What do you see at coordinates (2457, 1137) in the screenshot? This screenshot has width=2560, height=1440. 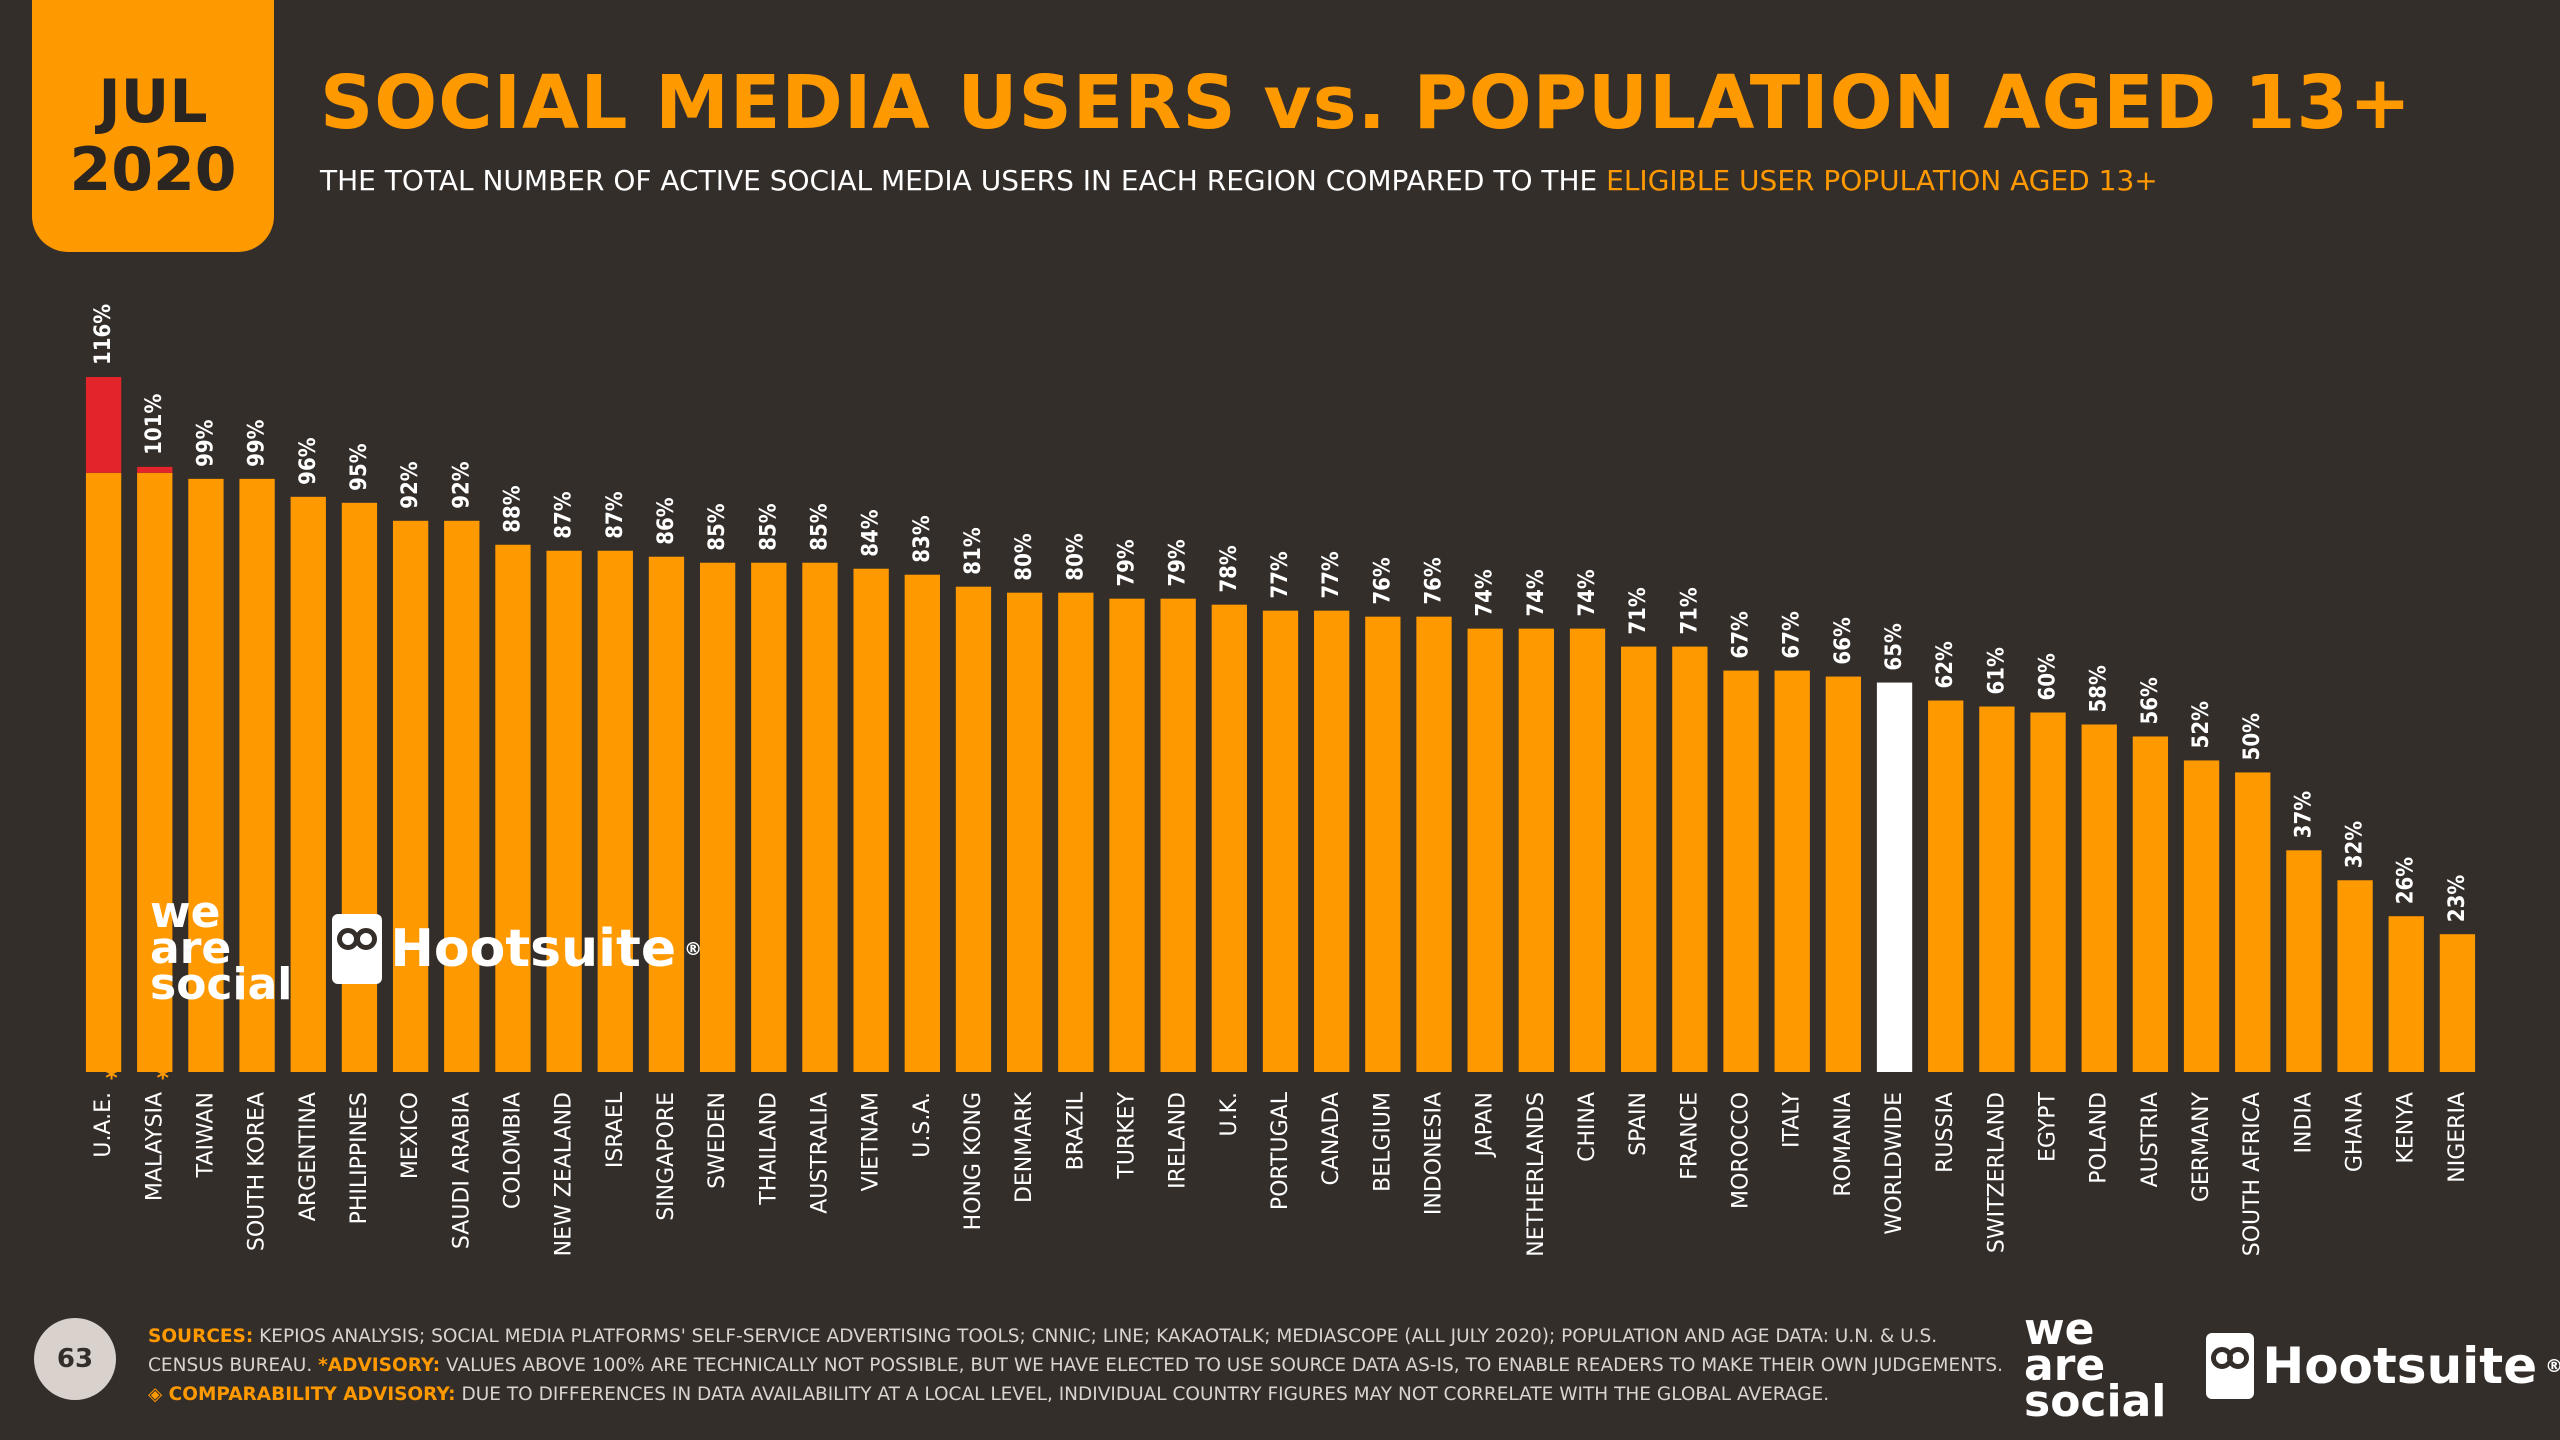 I see `category-label: NIGERIA` at bounding box center [2457, 1137].